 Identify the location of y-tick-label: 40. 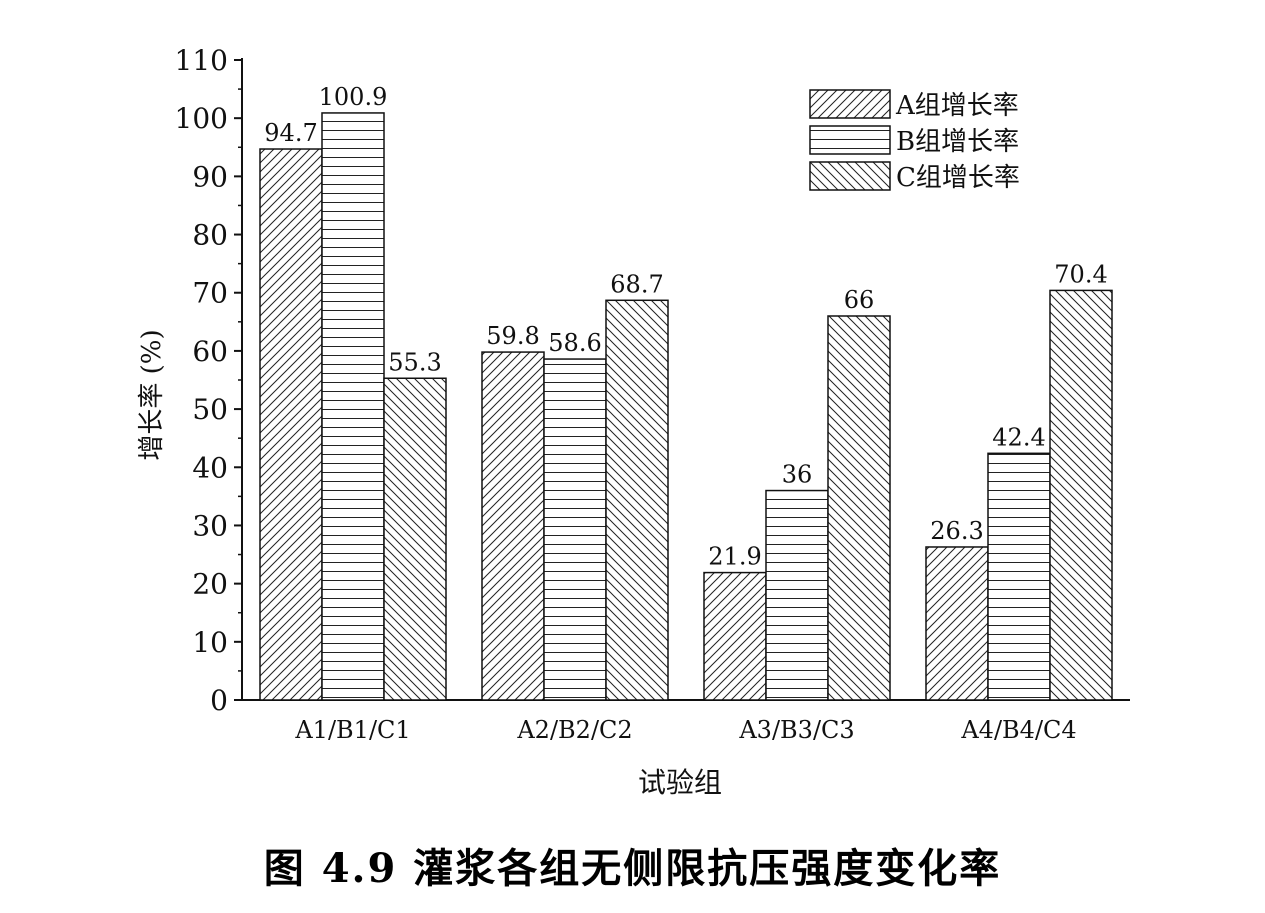
(210, 467).